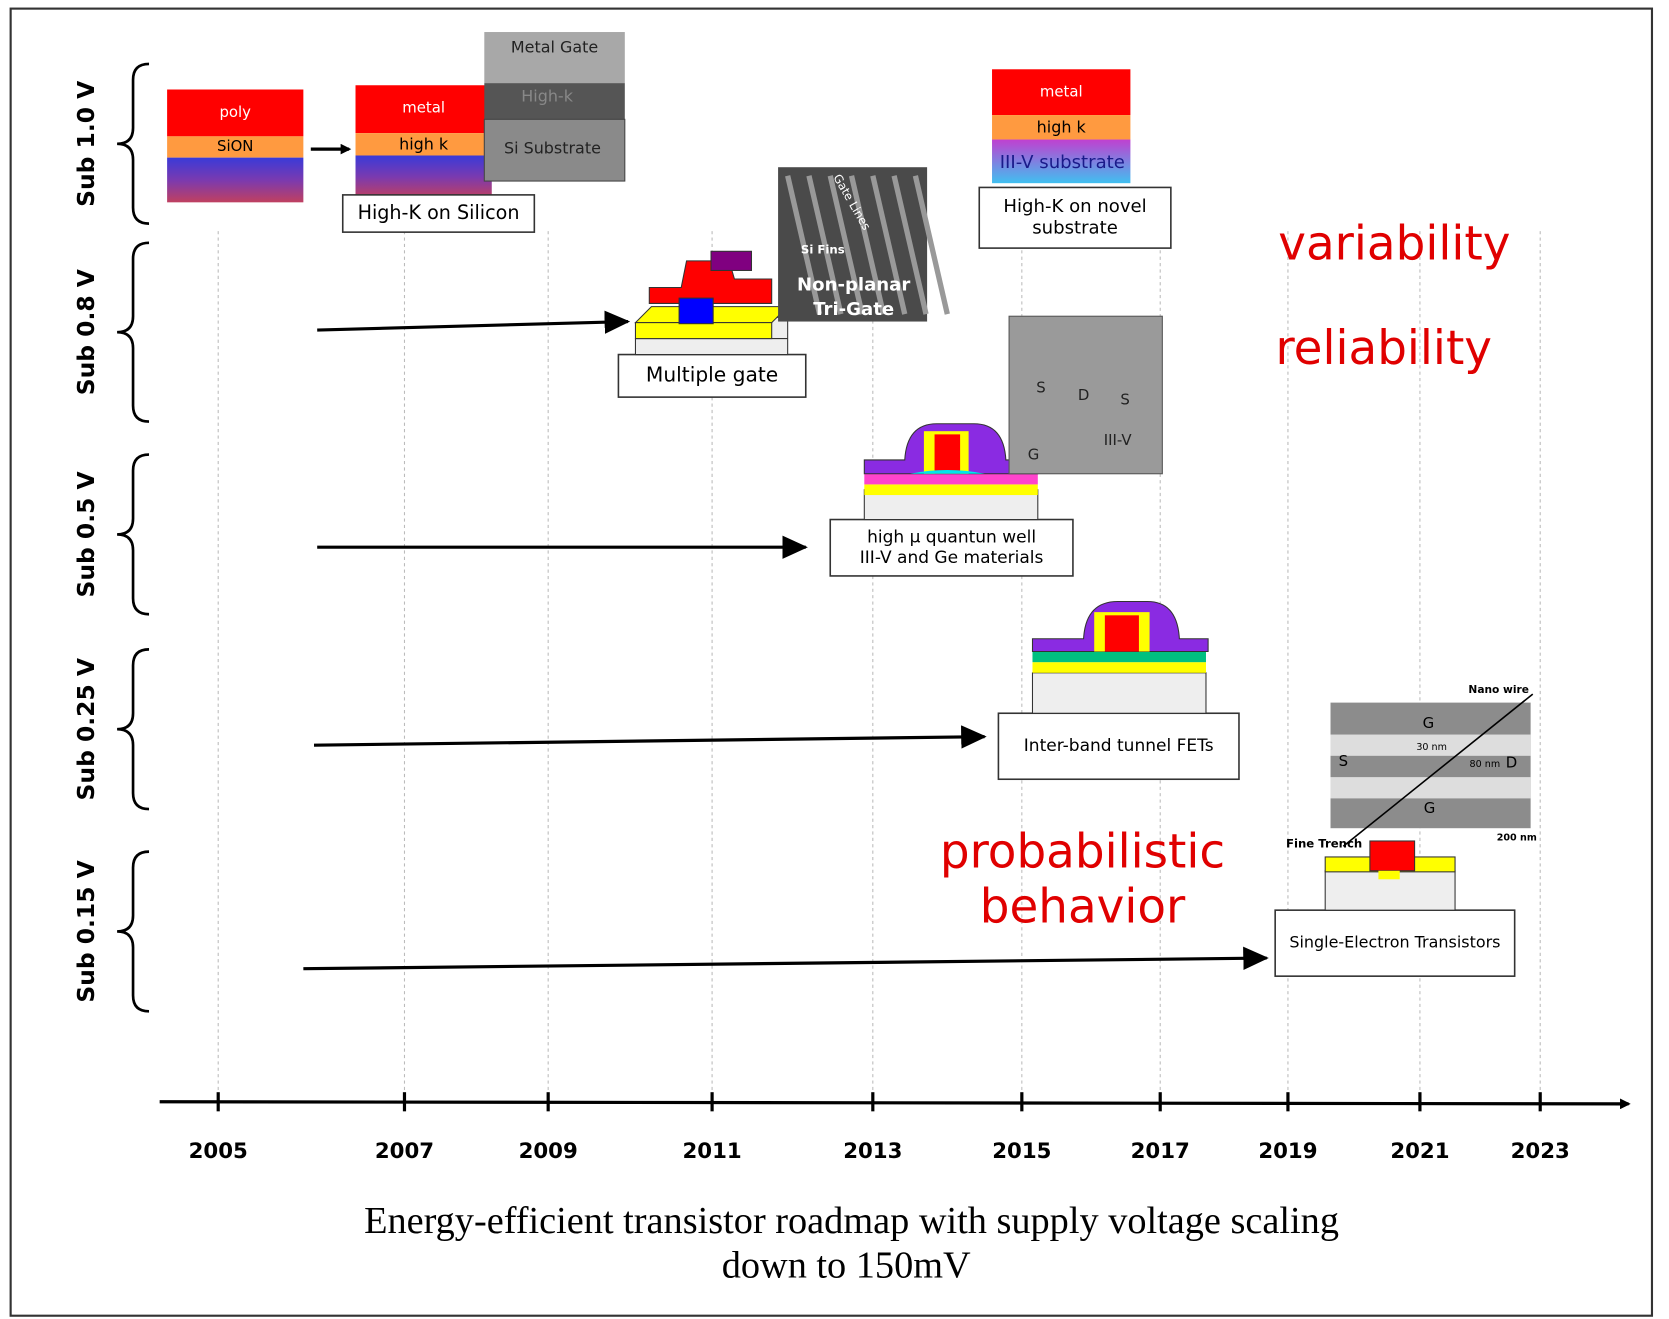 The image size is (1669, 1319). What do you see at coordinates (1324, 844) in the screenshot?
I see `label: Fine Trench` at bounding box center [1324, 844].